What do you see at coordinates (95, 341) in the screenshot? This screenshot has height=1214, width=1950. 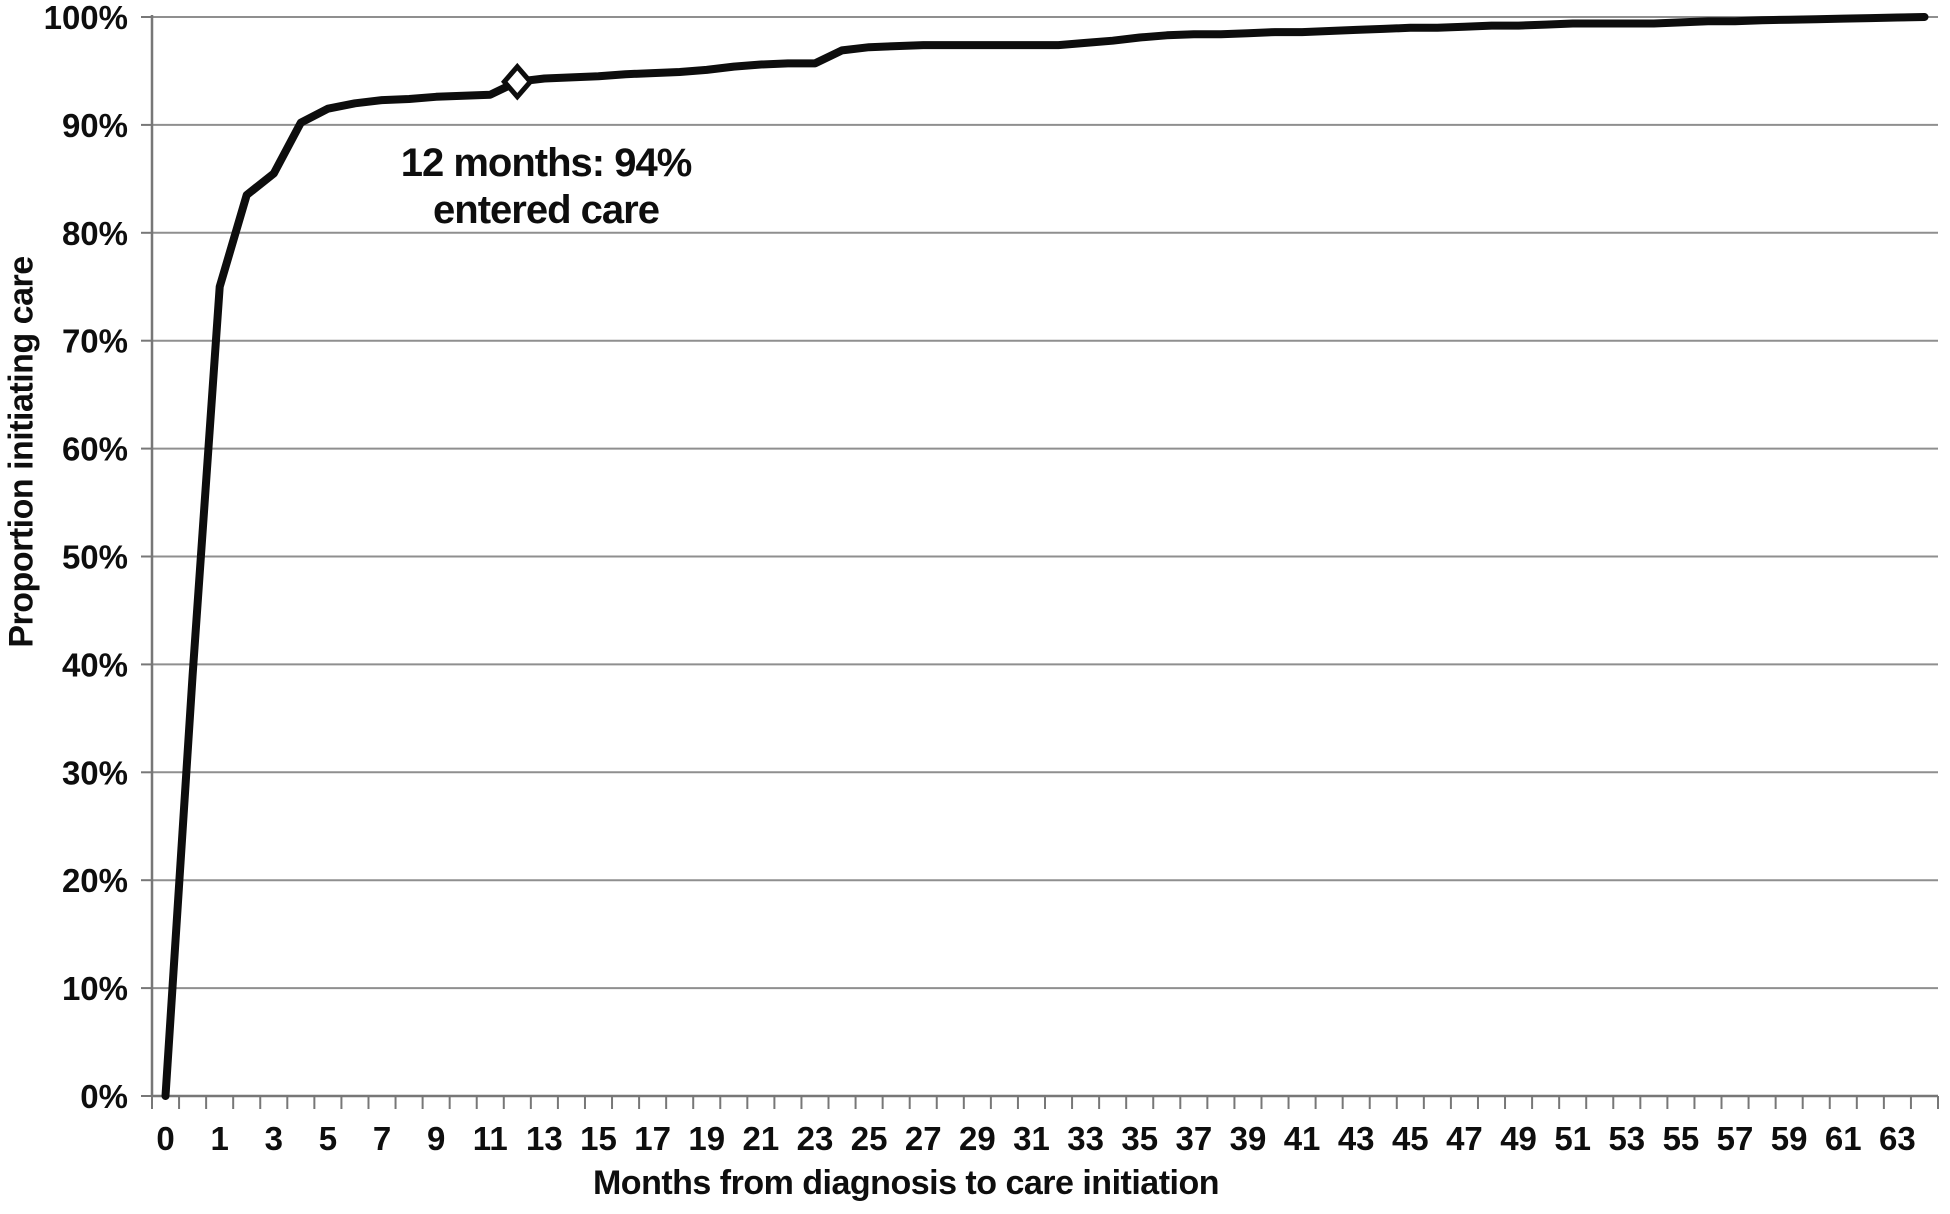 I see `y-tick-label: 70%` at bounding box center [95, 341].